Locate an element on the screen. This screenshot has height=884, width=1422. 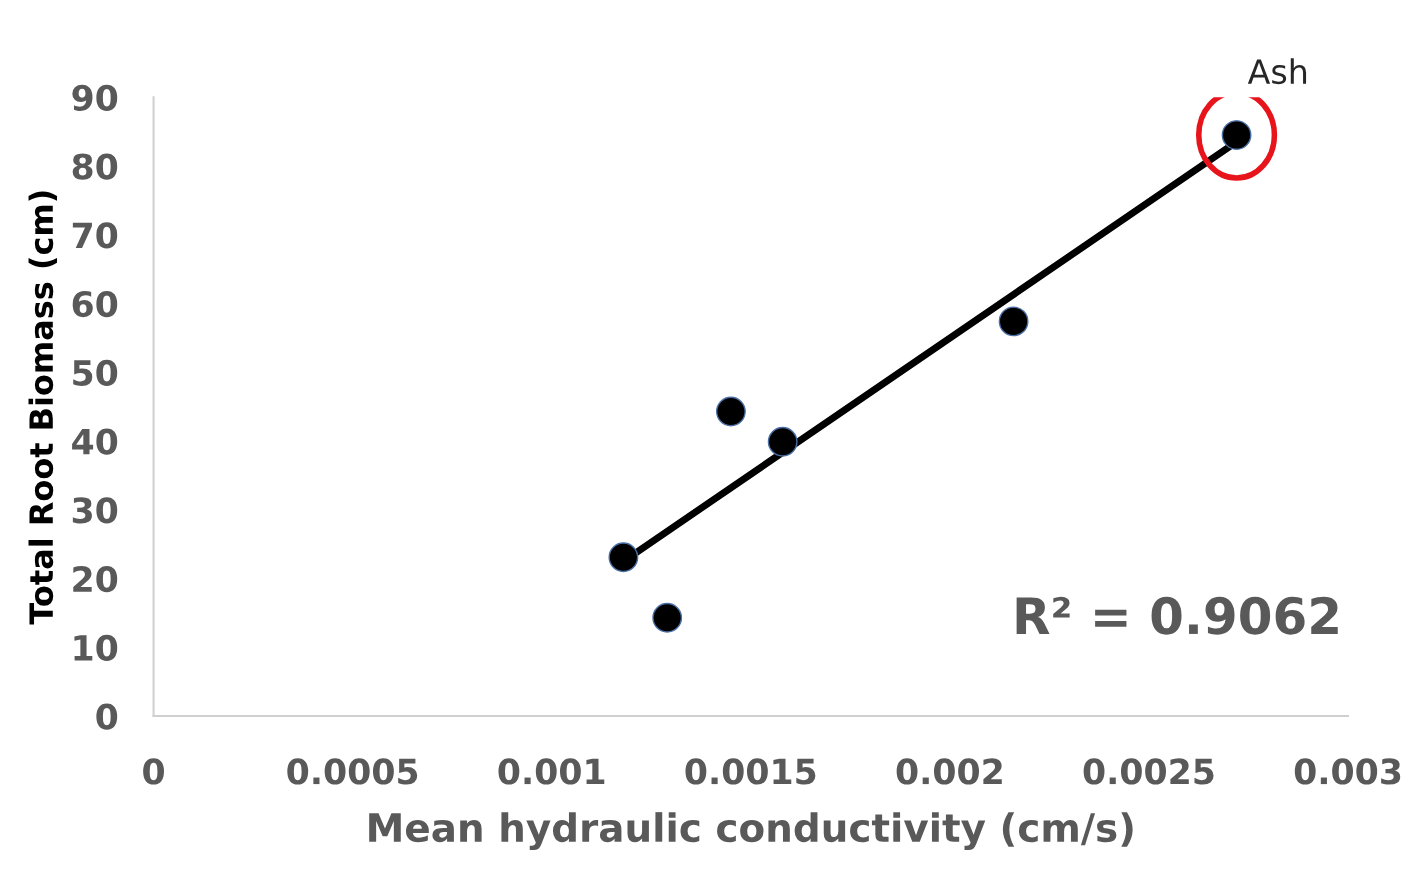
x-axis-title: Mean hydraulic conductivity (cm/s) is located at coordinates (751, 831).